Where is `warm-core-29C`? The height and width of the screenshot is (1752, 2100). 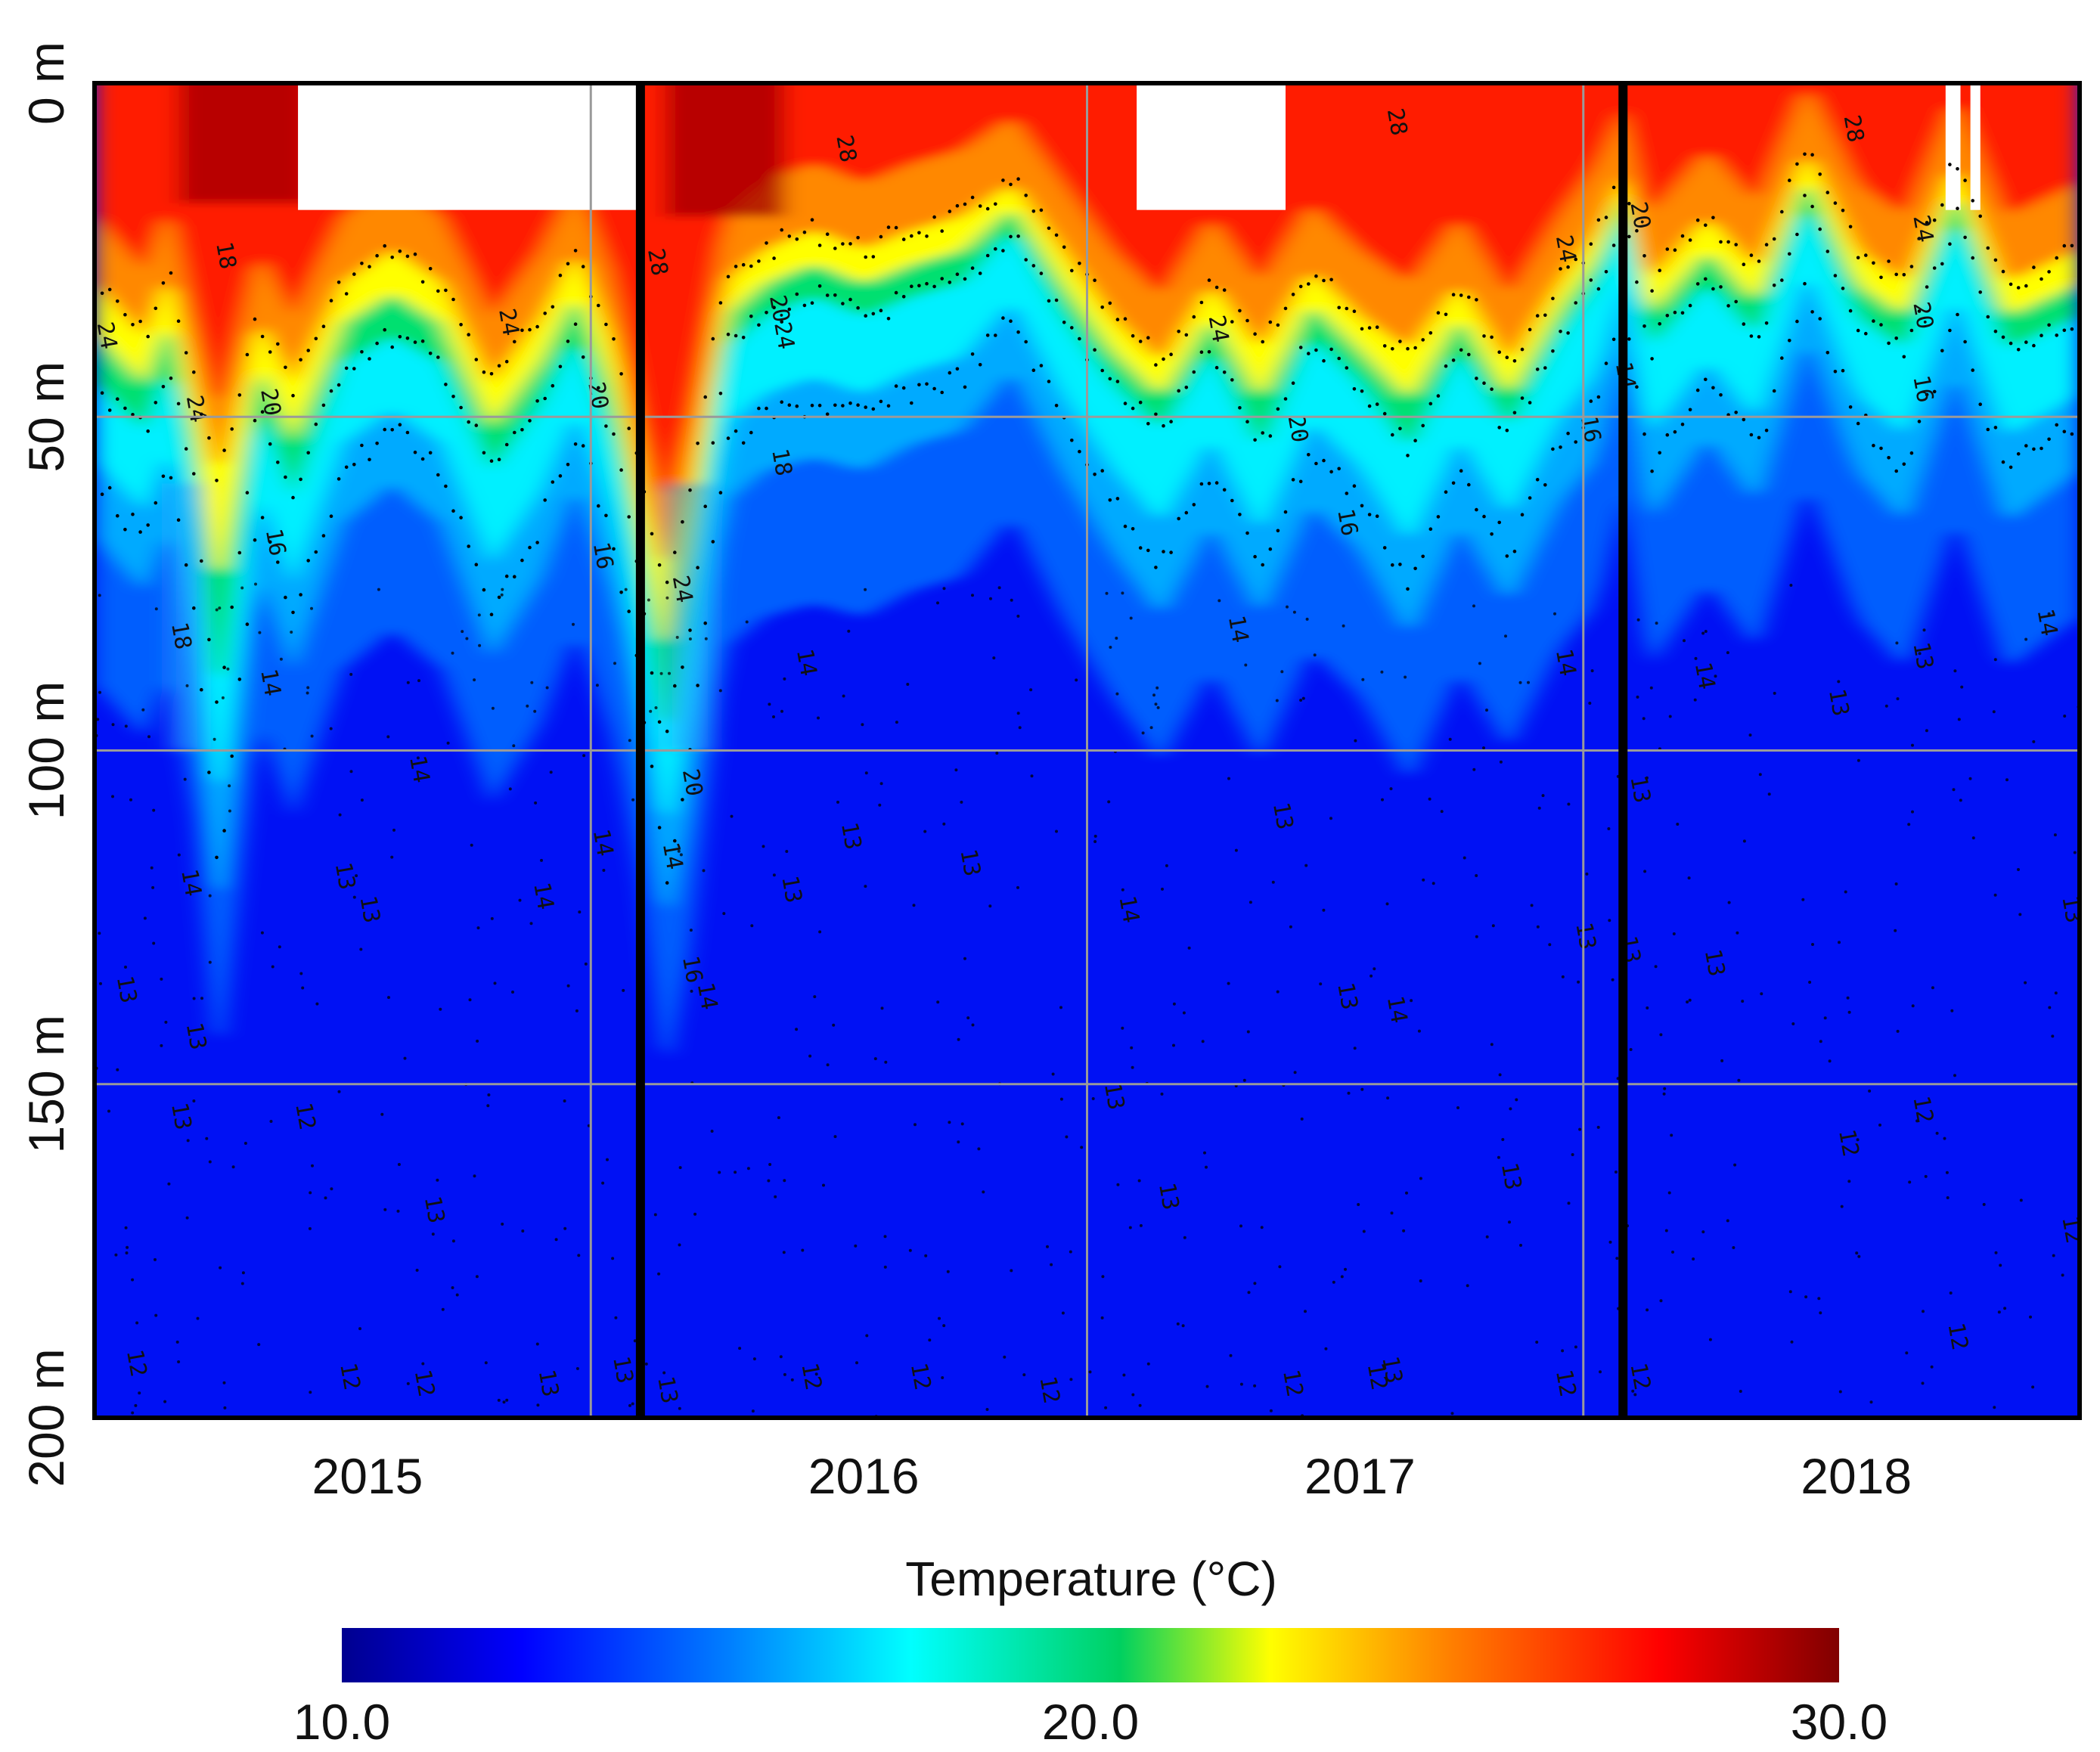
warm-core-29C is located at coordinates (725, 150).